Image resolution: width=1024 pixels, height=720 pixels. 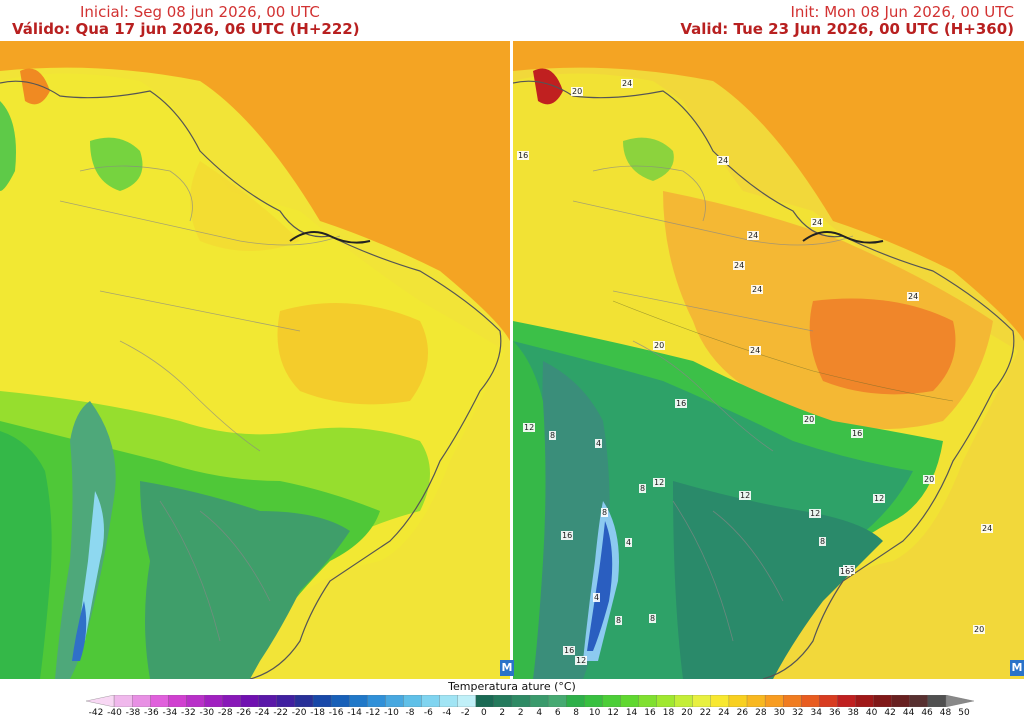 What do you see at coordinates (428, 713) in the screenshot?
I see `legend-tick-label: -6` at bounding box center [428, 713].